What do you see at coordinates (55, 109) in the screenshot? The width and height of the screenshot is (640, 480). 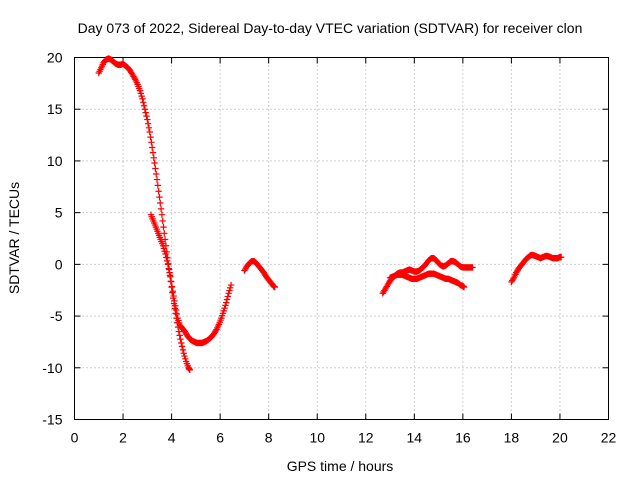 I see `y-tick-label: 15` at bounding box center [55, 109].